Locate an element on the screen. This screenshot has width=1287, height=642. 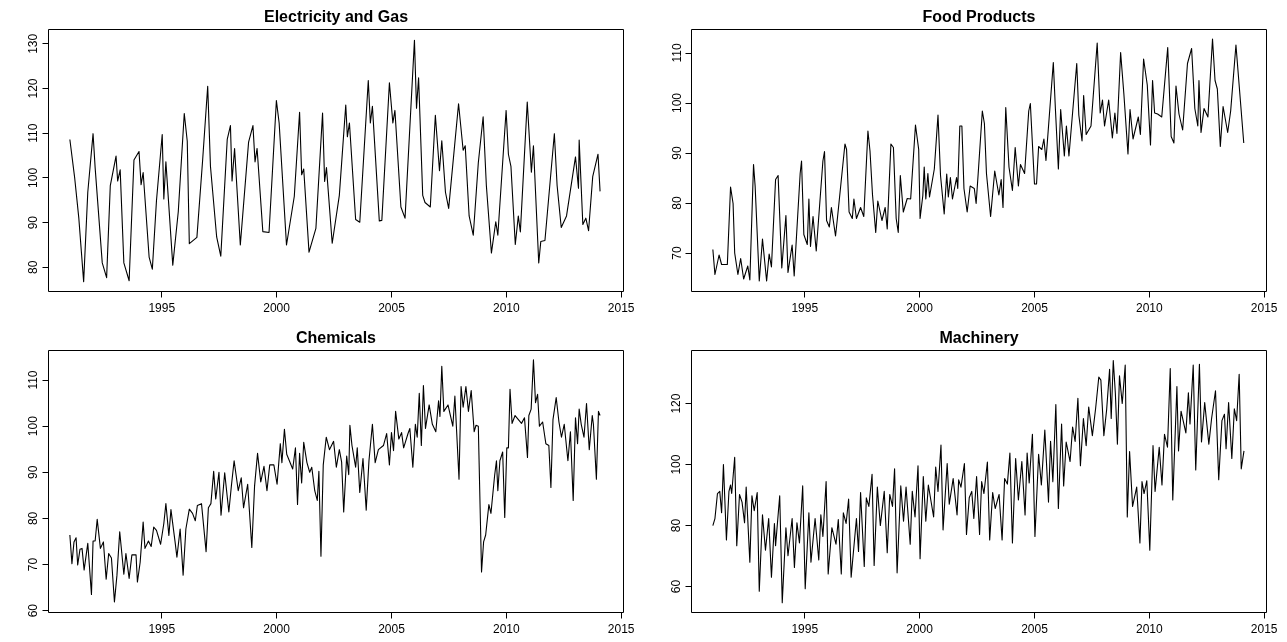
chart-title: Electricity and Gas is located at coordinates (336, 16).